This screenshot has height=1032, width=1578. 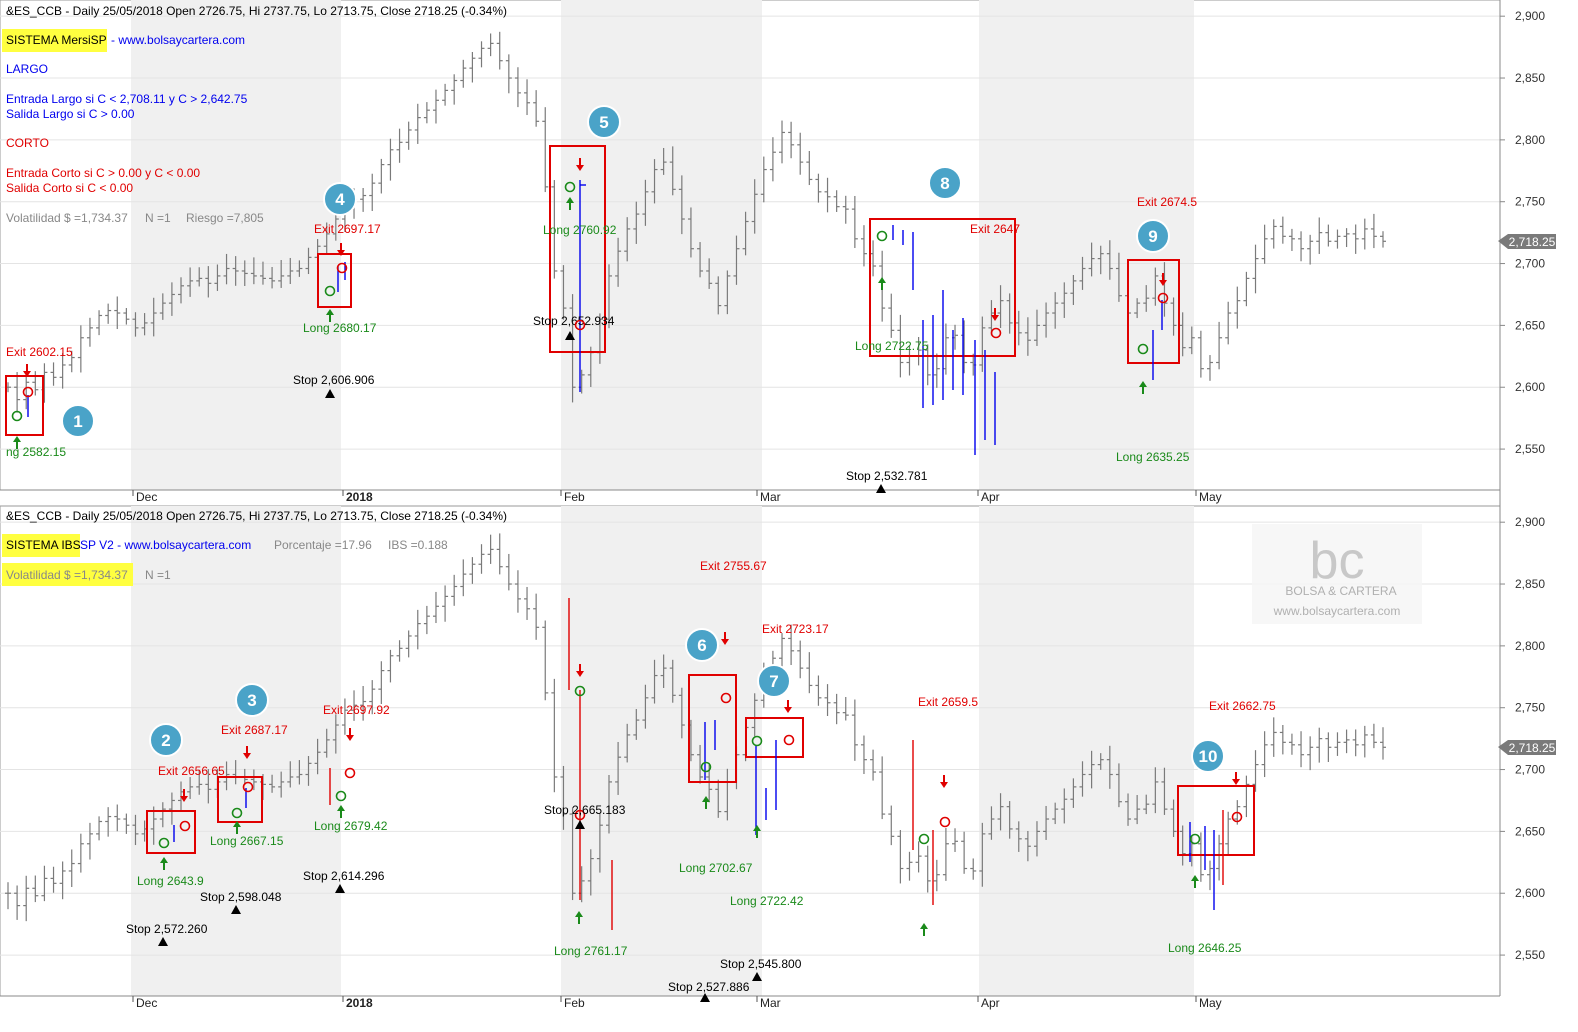 I want to click on panel-2-ibs: IBS =0.188, so click(x=418, y=545).